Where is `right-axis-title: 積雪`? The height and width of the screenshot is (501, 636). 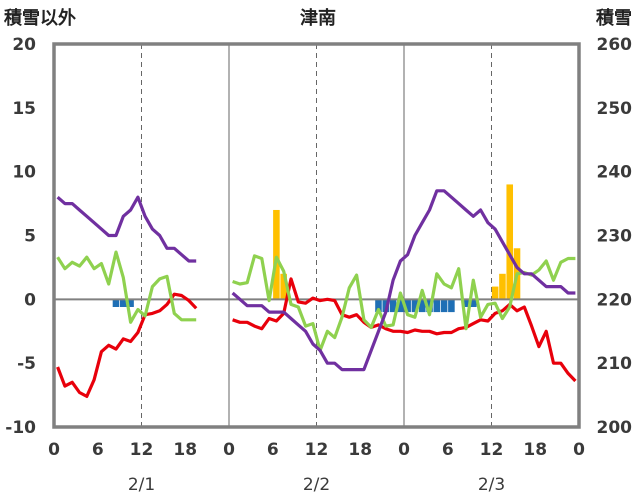 right-axis-title: 積雪 is located at coordinates (613, 18).